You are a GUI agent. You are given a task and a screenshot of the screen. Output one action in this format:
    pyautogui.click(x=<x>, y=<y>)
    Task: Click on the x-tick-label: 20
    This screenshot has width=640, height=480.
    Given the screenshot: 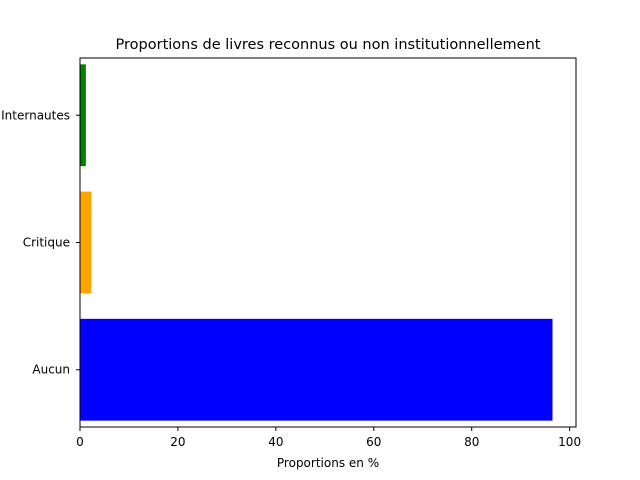 What is the action you would take?
    pyautogui.click(x=177, y=442)
    